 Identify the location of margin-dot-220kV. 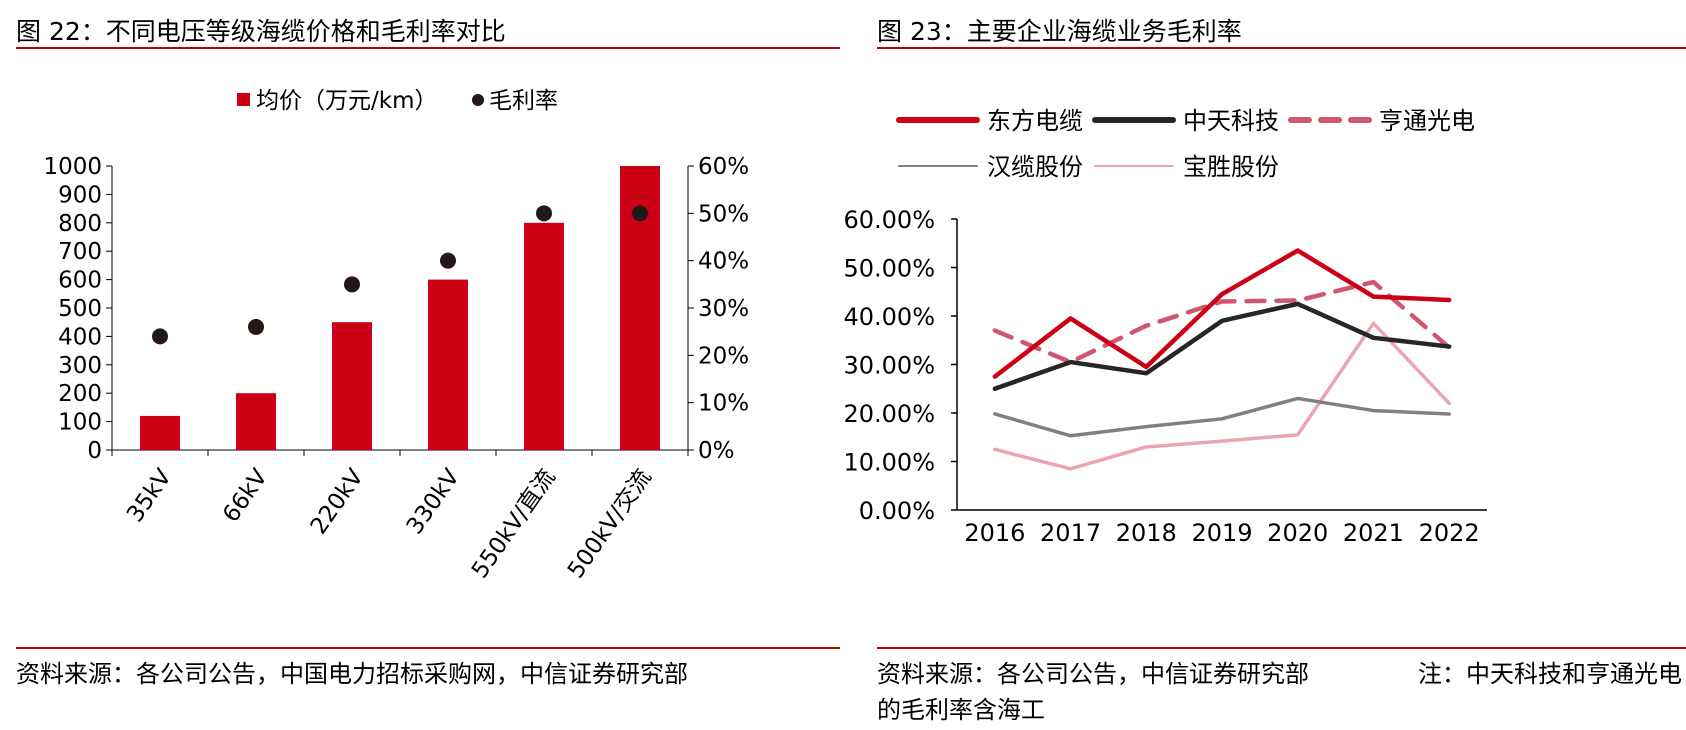
(352, 284).